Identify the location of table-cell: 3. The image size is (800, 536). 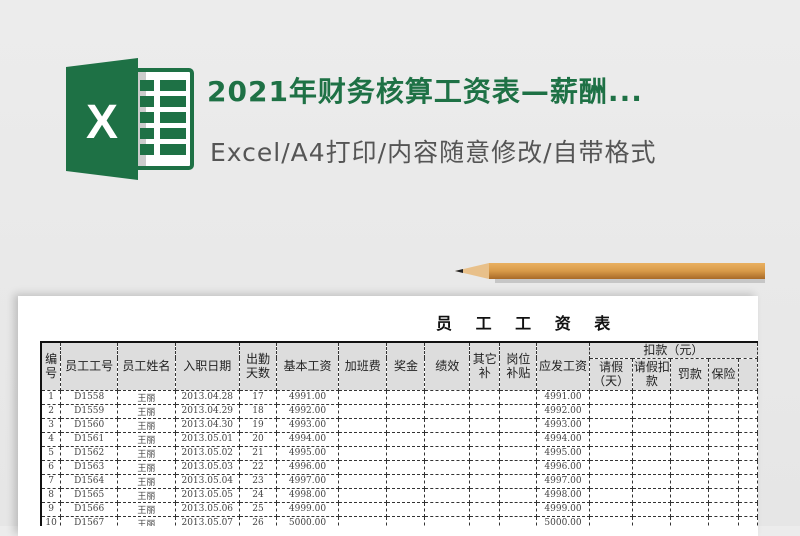
(51, 425).